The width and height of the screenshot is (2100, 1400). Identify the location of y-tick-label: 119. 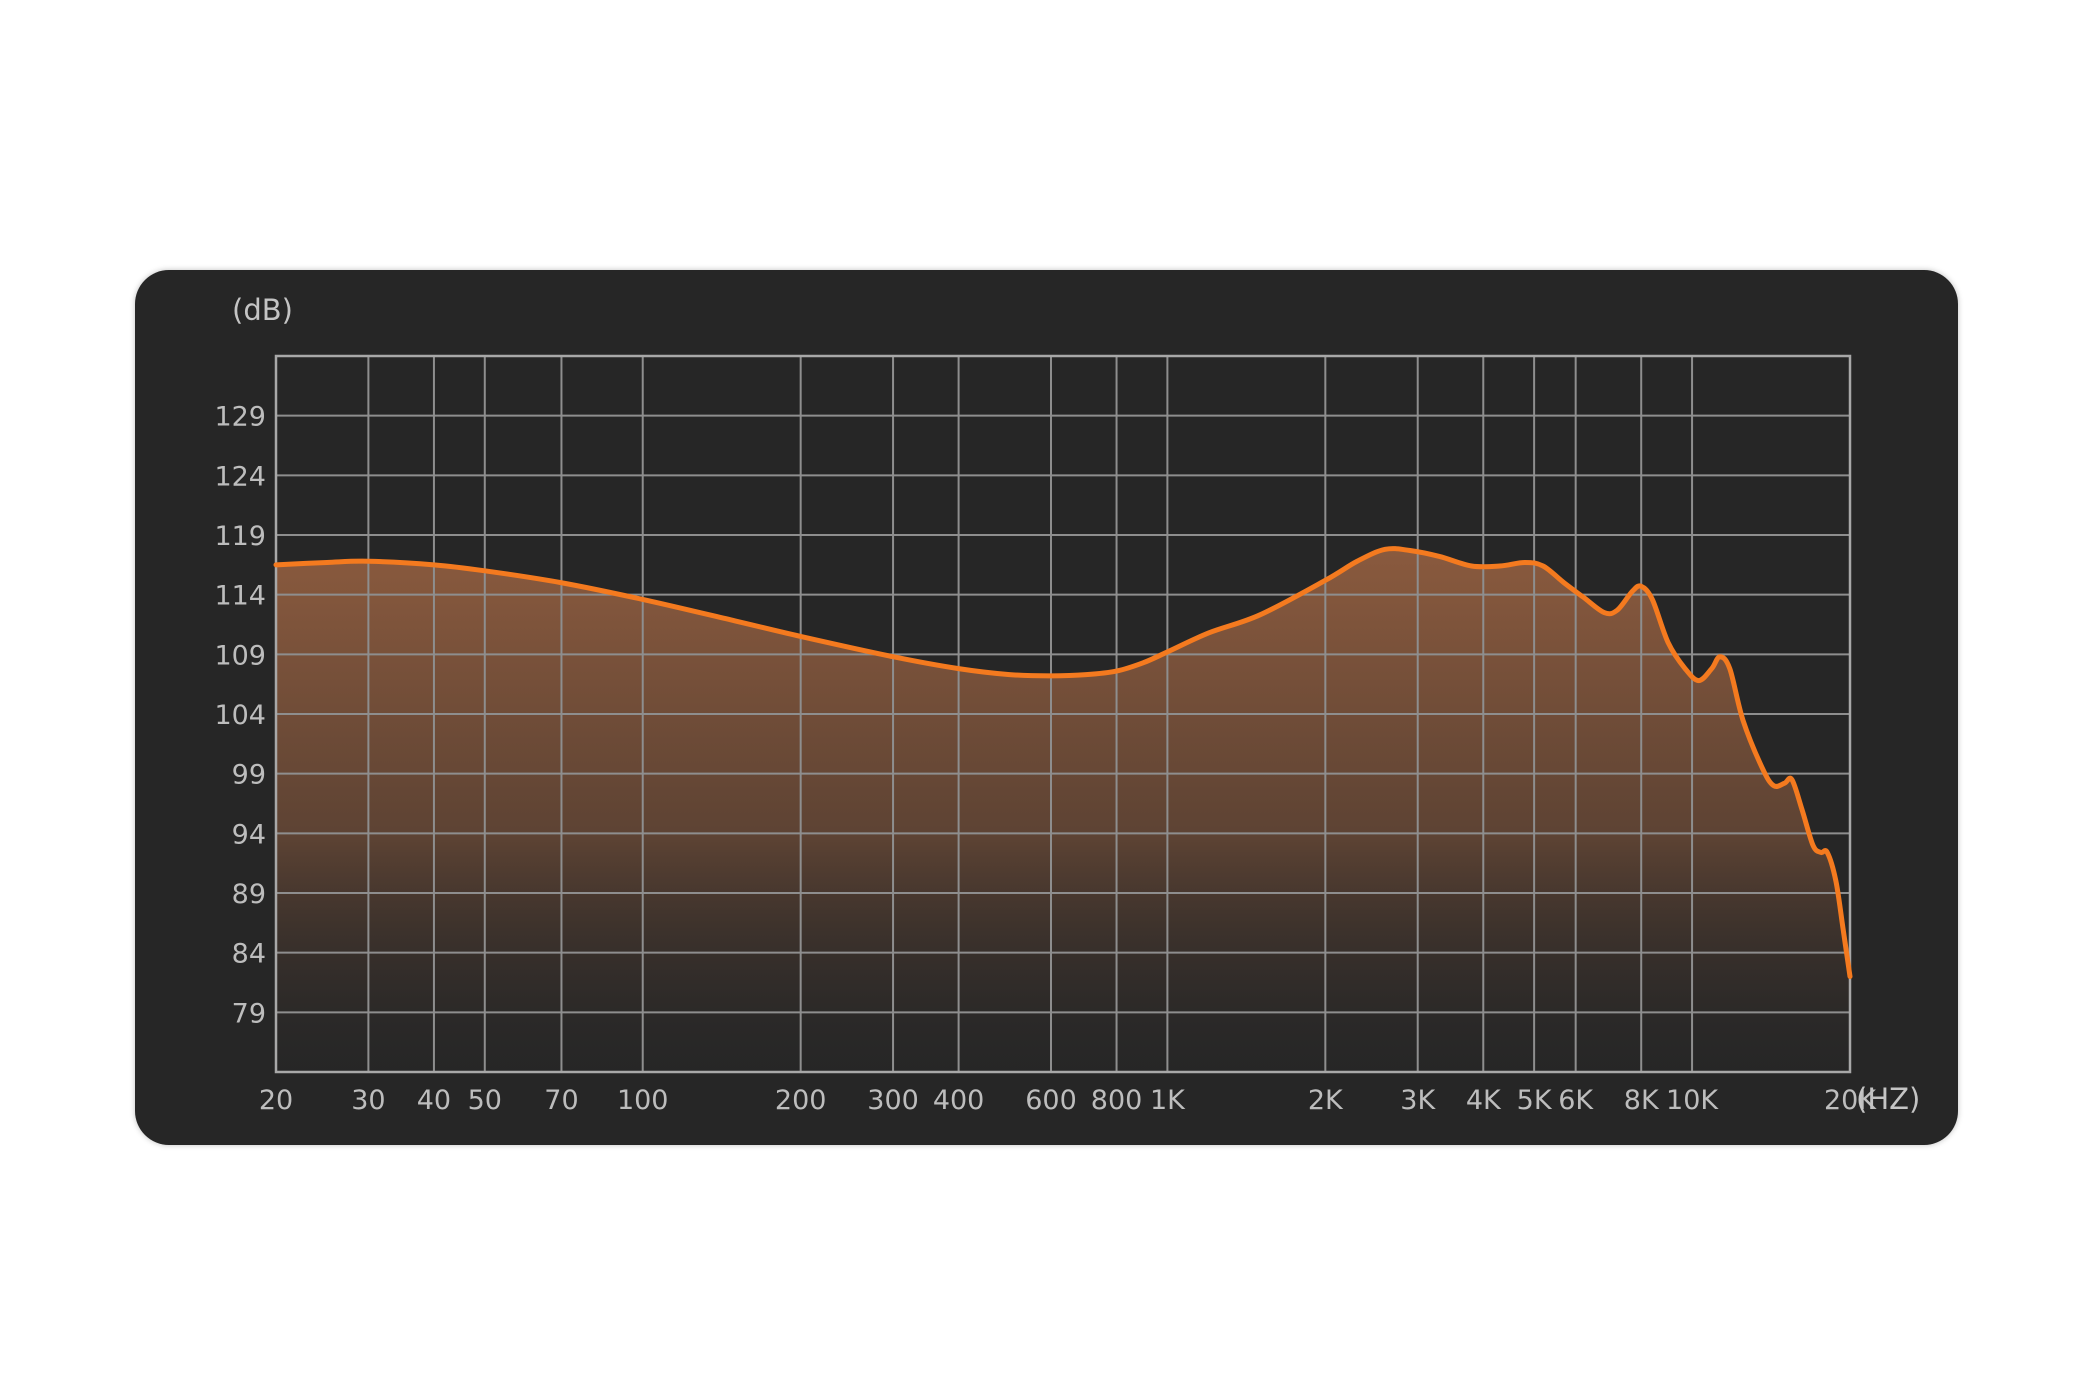
(240, 536).